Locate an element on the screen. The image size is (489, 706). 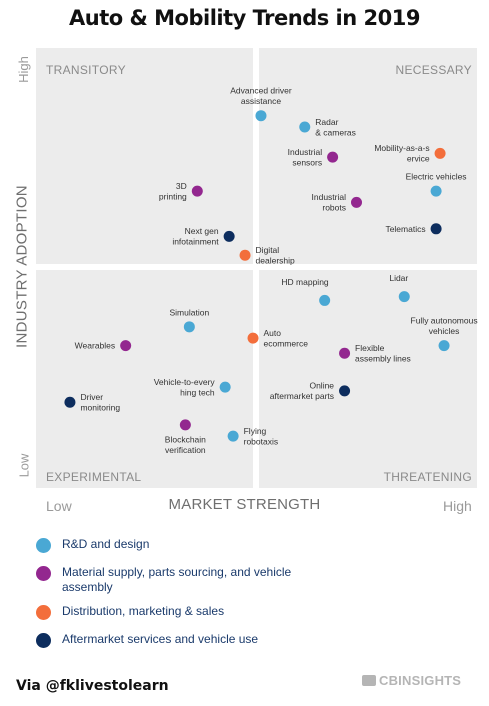
point-auto-ecommerce: Auto ecommerce is located at coordinates (278, 338).